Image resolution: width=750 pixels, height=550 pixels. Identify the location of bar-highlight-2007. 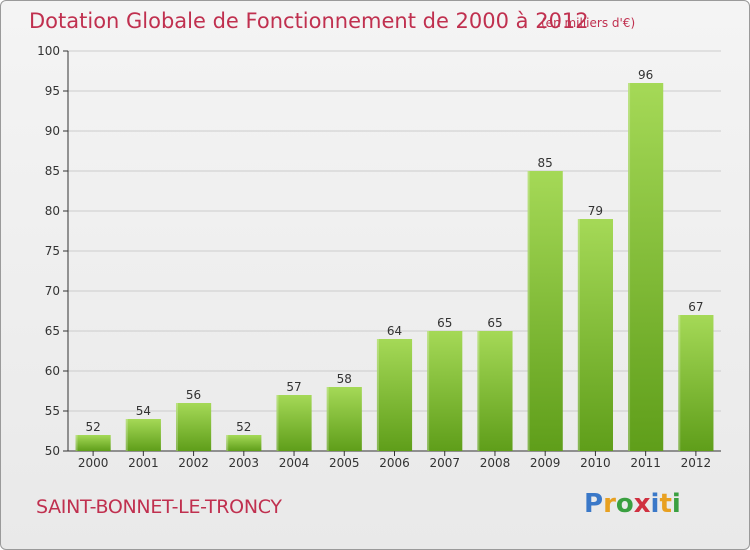
(428, 391).